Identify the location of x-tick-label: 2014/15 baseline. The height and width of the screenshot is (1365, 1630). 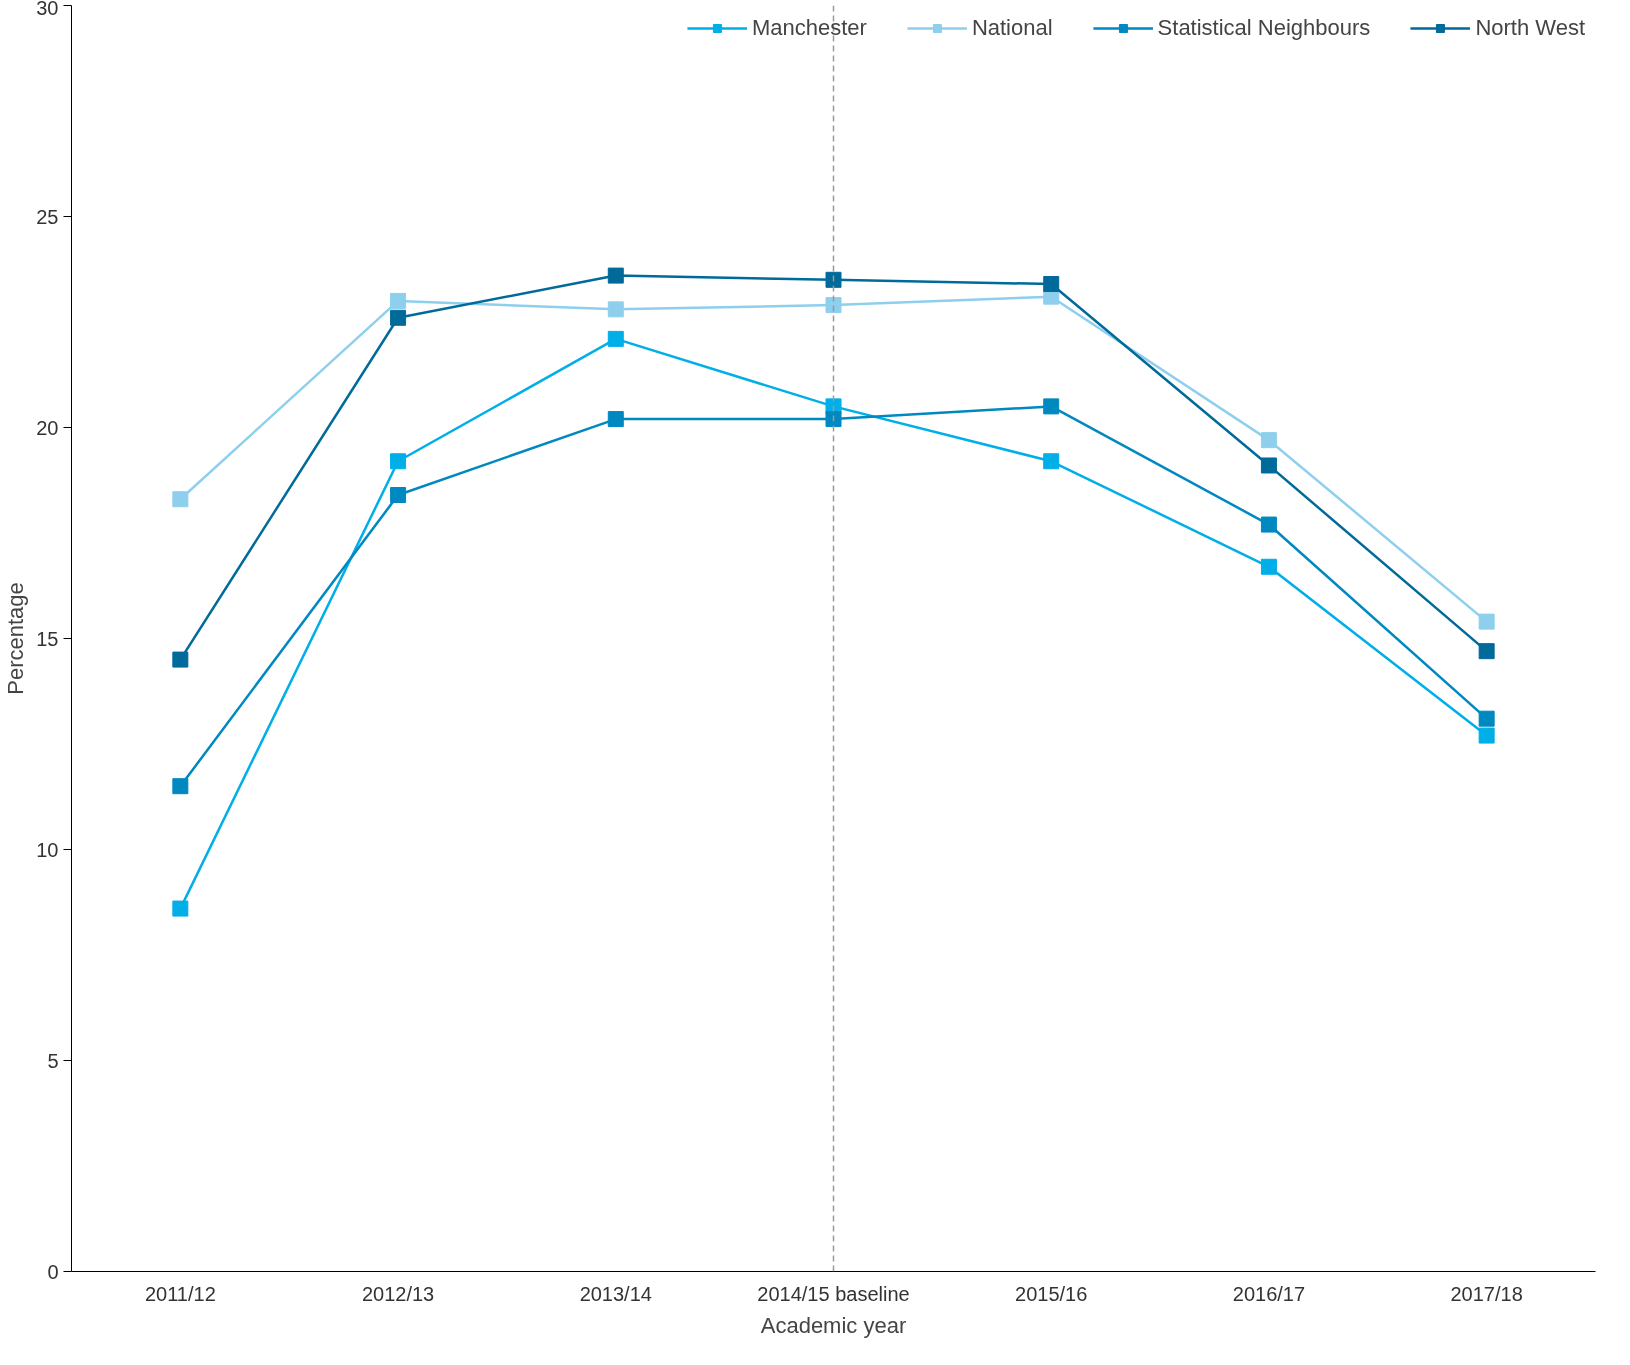
(833, 1293).